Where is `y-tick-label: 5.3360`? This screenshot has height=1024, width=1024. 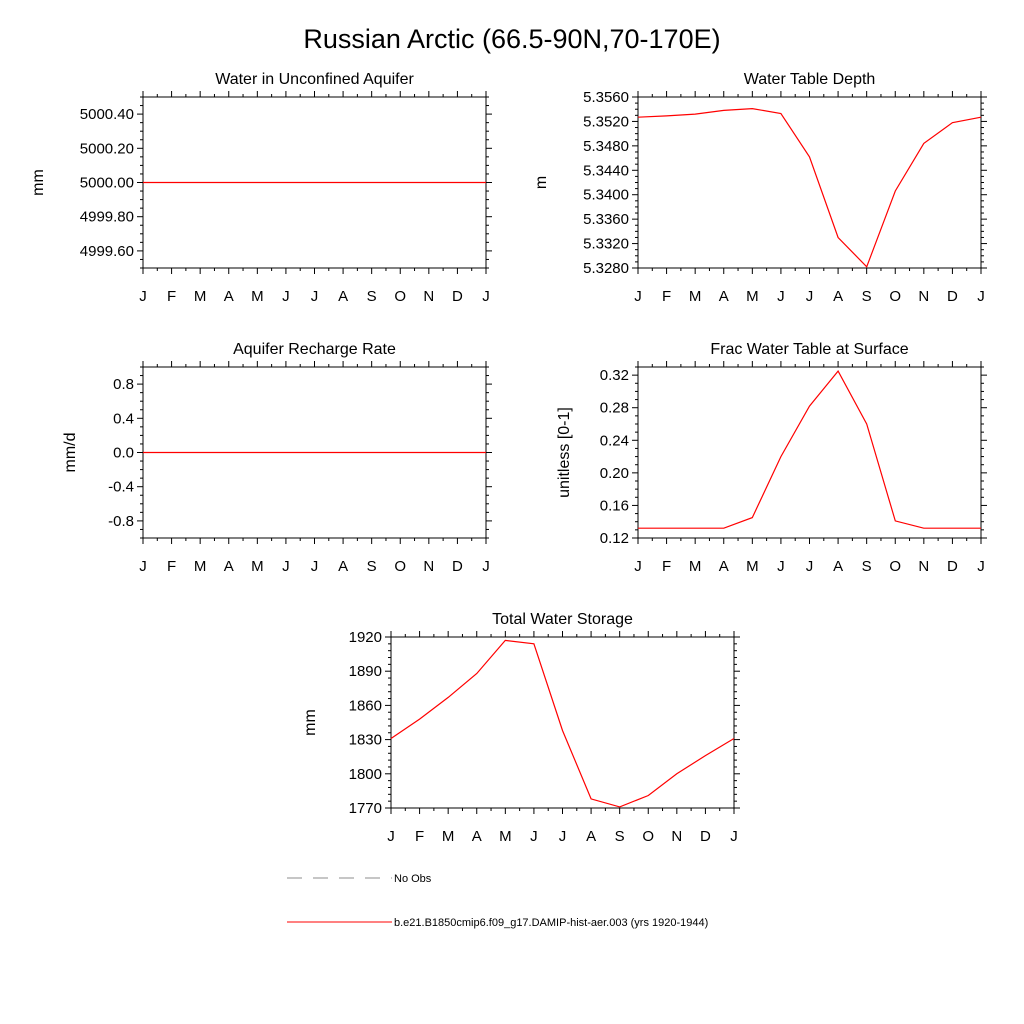 y-tick-label: 5.3360 is located at coordinates (606, 219).